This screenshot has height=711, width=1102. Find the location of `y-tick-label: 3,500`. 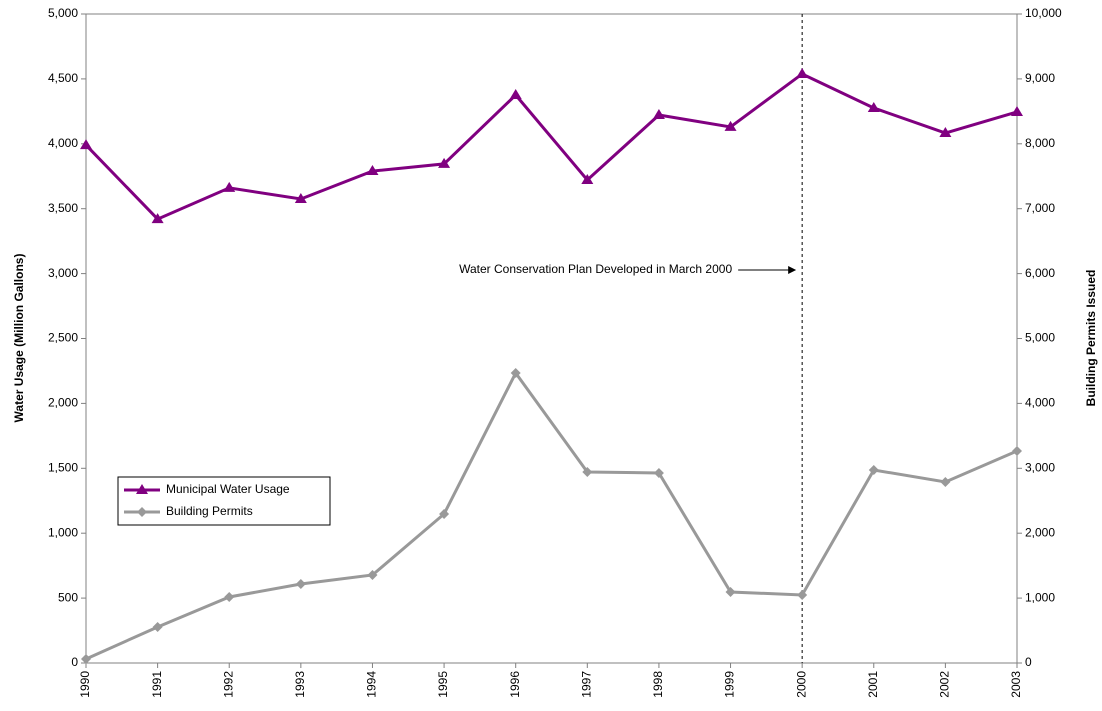

y-tick-label: 3,500 is located at coordinates (63, 208).